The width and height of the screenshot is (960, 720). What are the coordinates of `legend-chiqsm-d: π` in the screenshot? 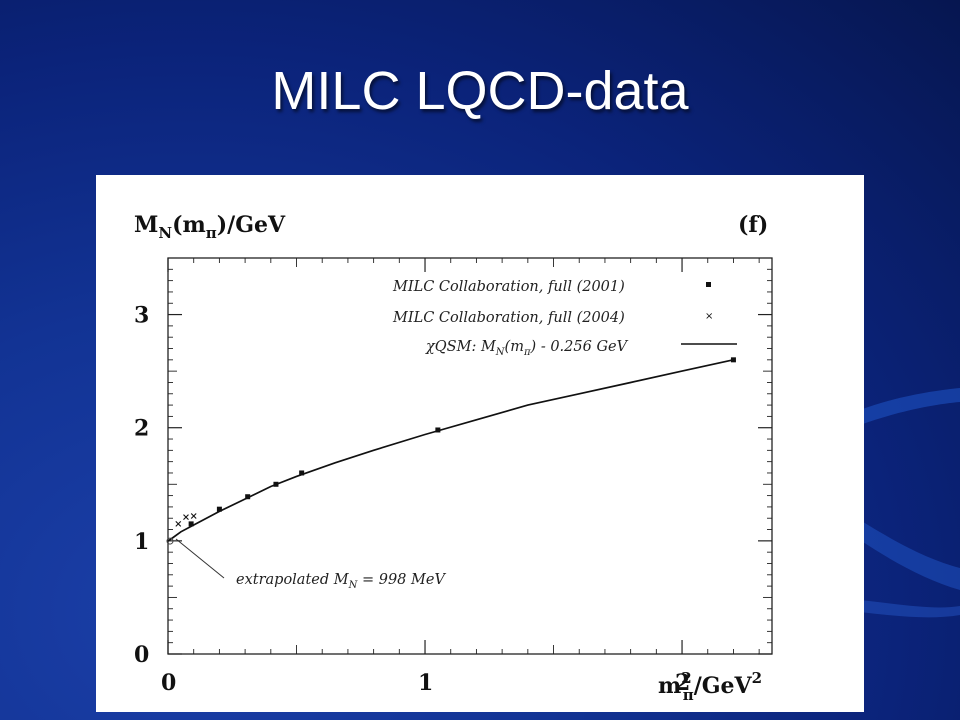 It's located at (527, 352).